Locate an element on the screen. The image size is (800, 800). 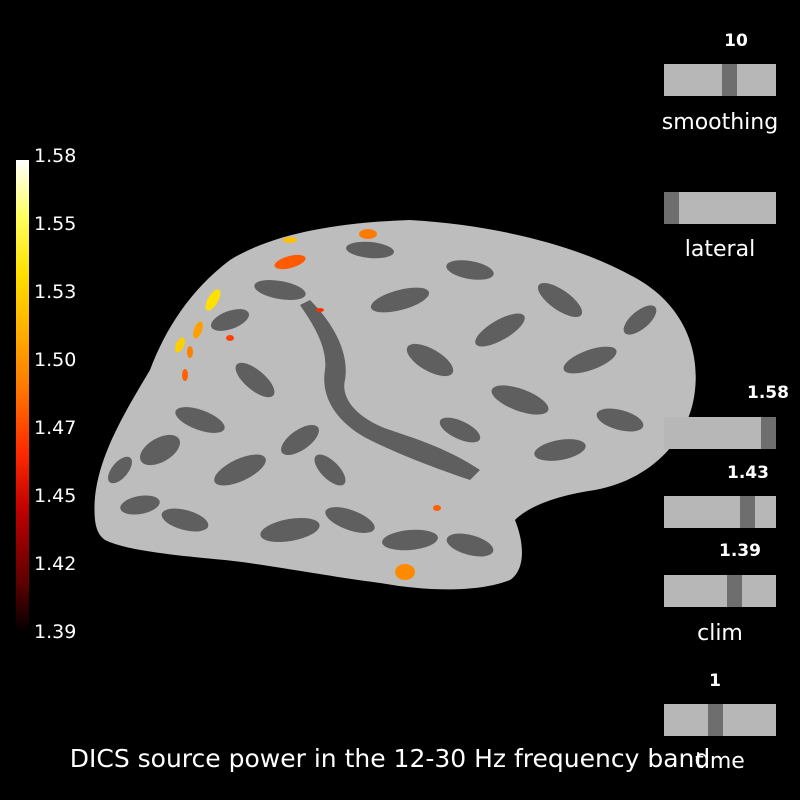
time-label: time is located at coordinates (720, 761).